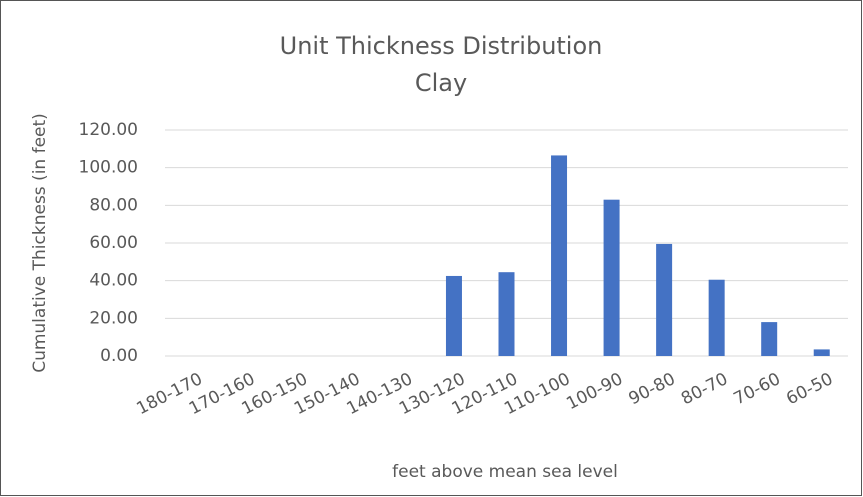 The height and width of the screenshot is (497, 863). Describe the element at coordinates (113, 243) in the screenshot. I see `y-tick-label: 60.00` at that location.